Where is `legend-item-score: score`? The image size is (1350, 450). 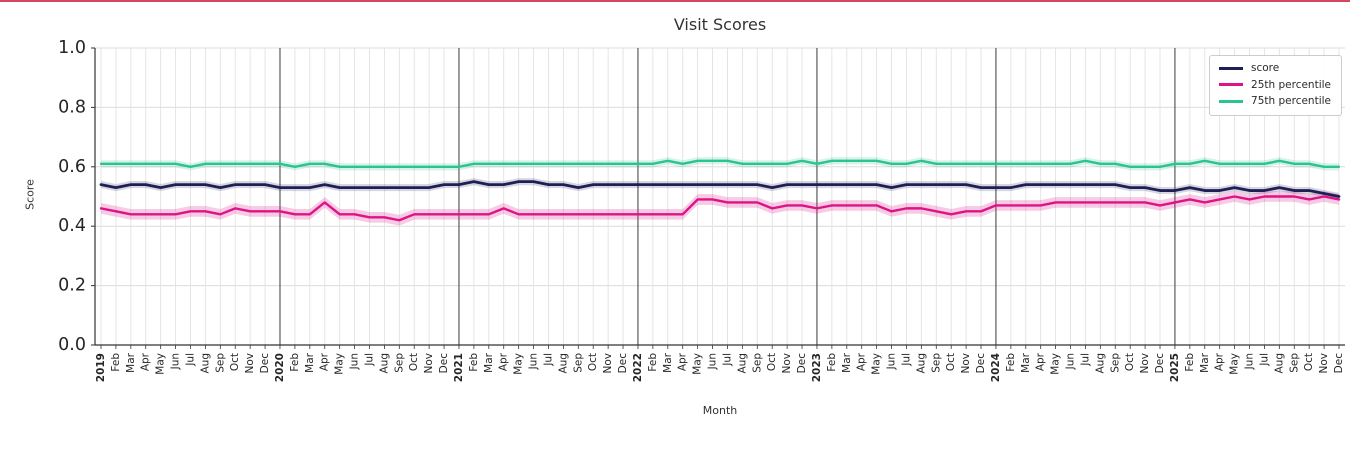 legend-item-score: score is located at coordinates (1275, 68).